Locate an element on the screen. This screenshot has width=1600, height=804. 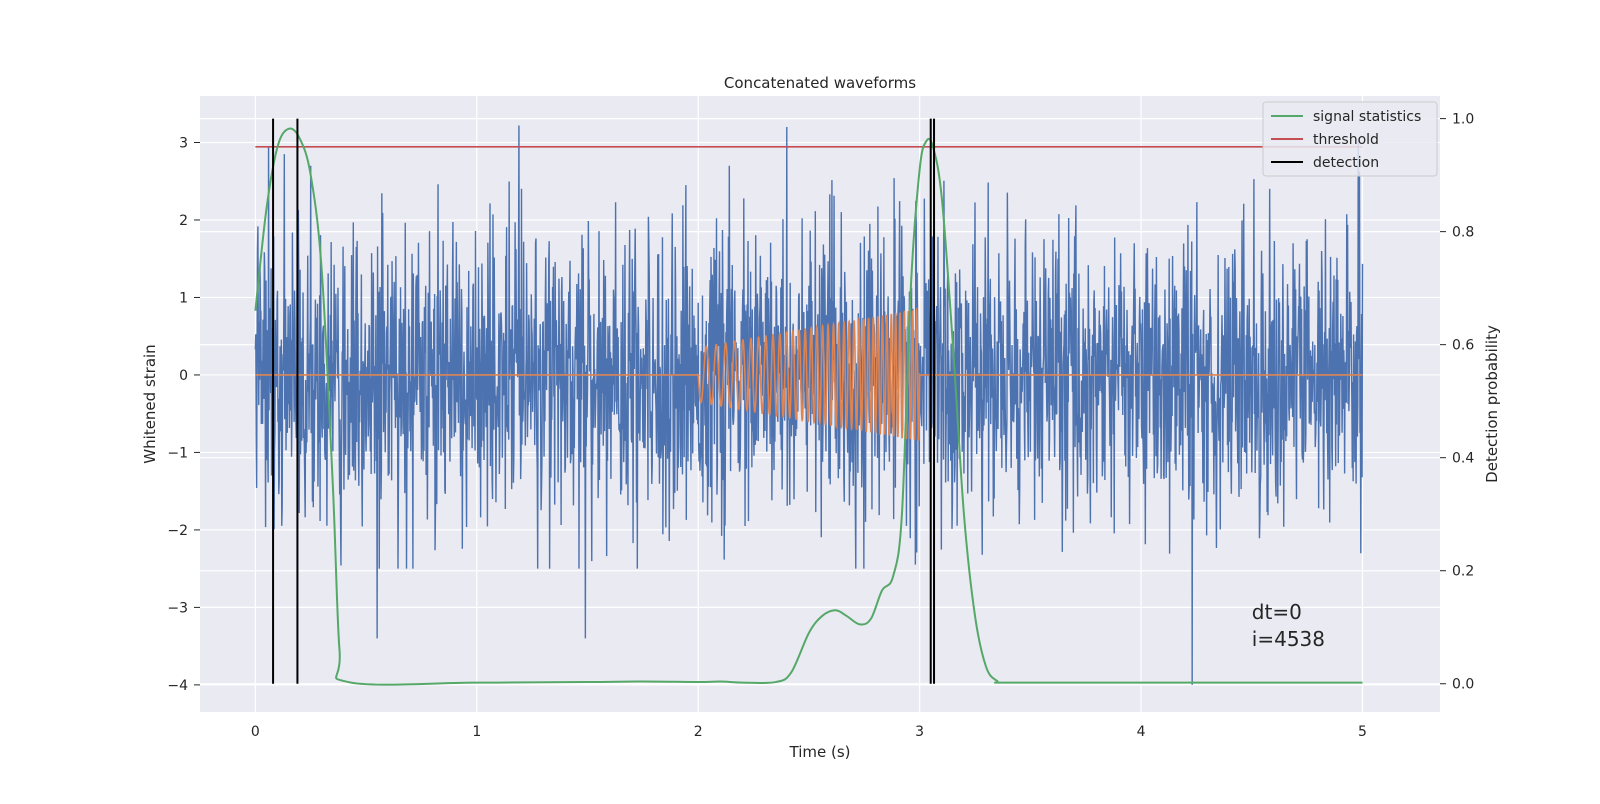
annotation-text: dt=0 is located at coordinates (1277, 612).